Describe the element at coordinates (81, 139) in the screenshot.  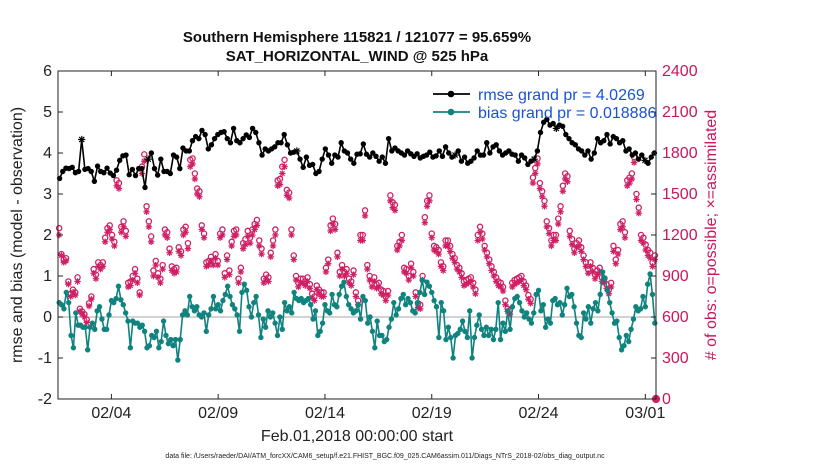
I see `rmse-point-stroke` at that location.